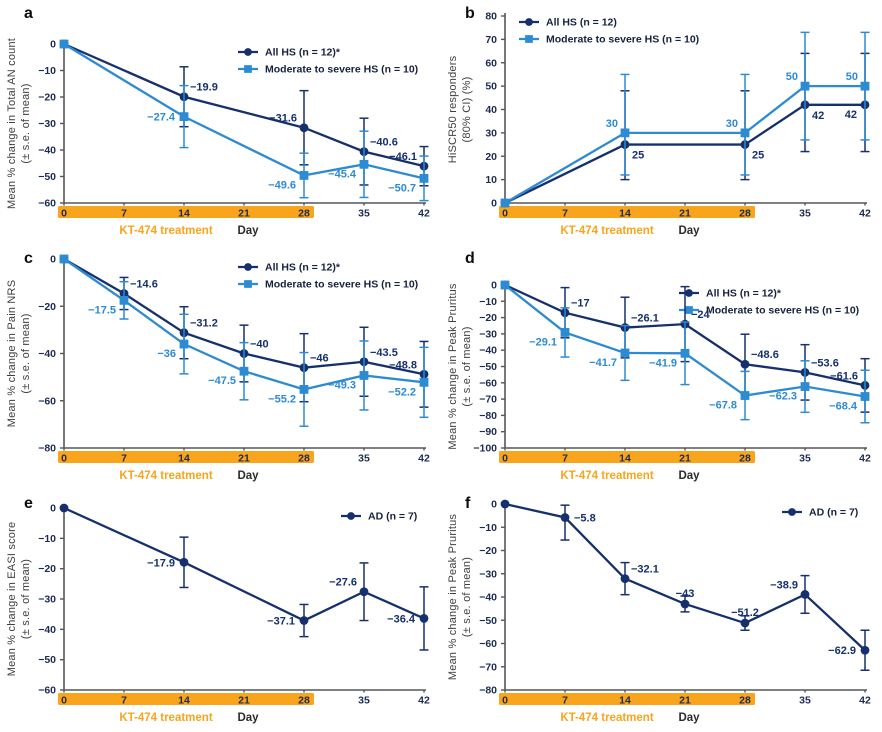 This screenshot has width=882, height=732. I want to click on y-axis-title-line1: Mean % change in EASI score, so click(12, 599).